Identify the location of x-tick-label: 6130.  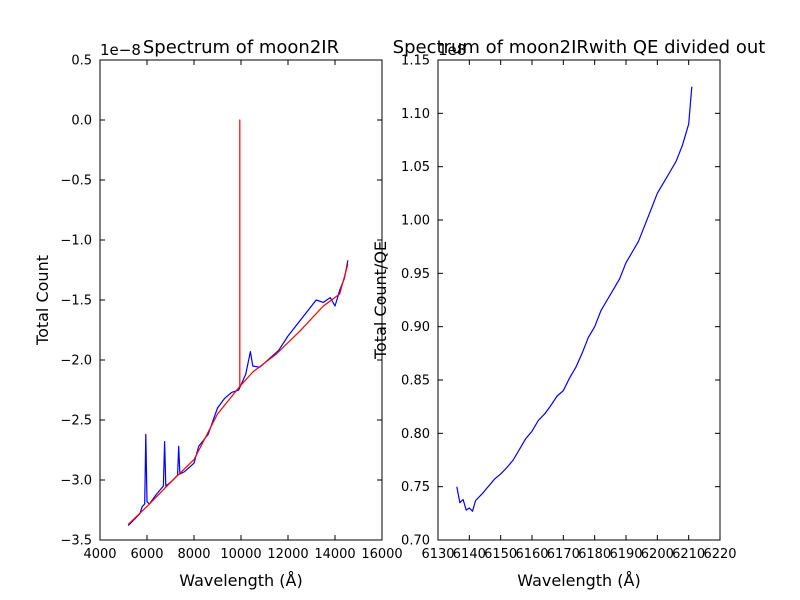
(437, 554).